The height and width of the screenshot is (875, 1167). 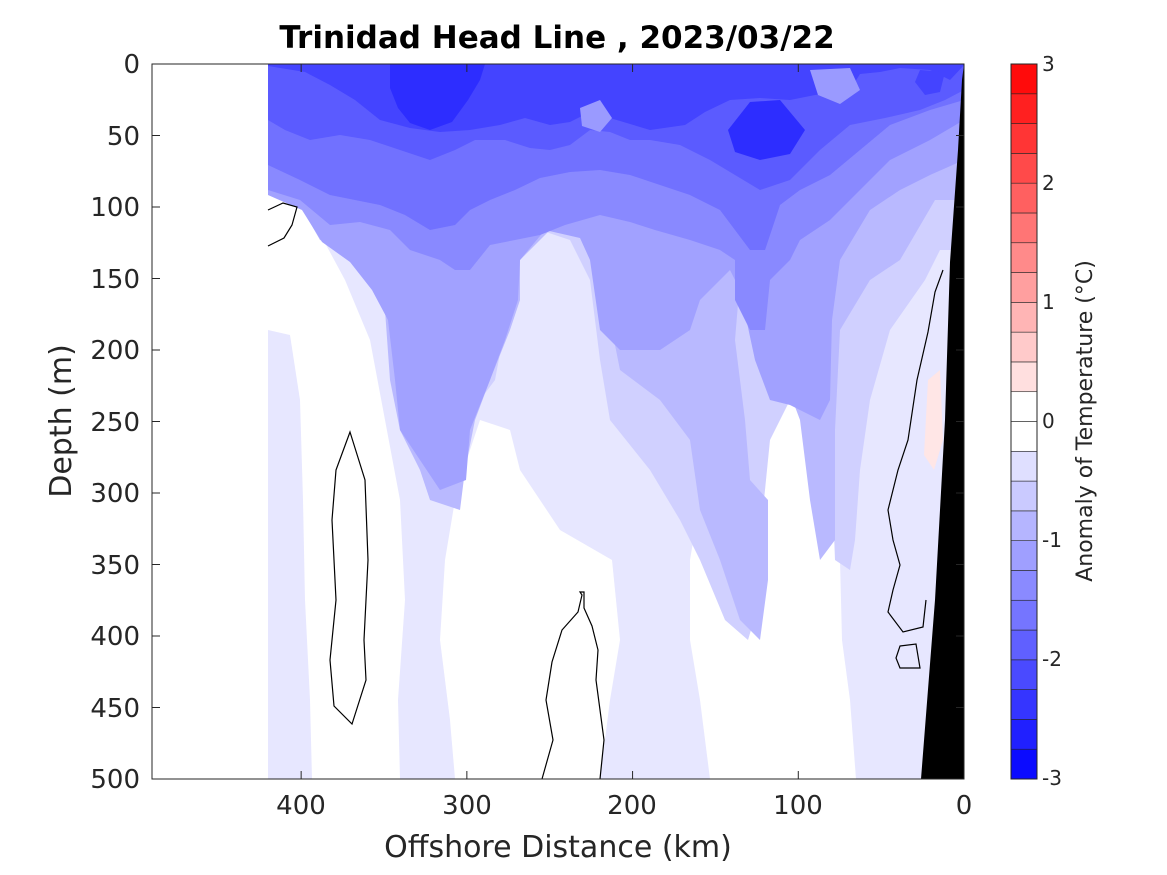 What do you see at coordinates (115, 494) in the screenshot?
I see `y-tick-label-300: 300` at bounding box center [115, 494].